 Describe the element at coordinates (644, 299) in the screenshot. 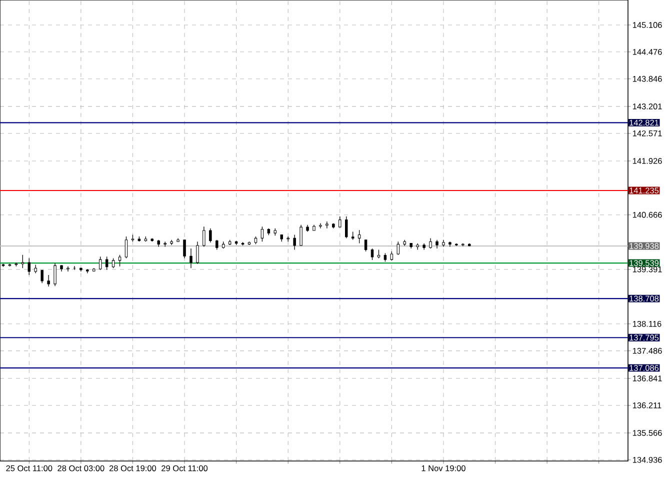

I see `ref-line-label: 138.708` at that location.